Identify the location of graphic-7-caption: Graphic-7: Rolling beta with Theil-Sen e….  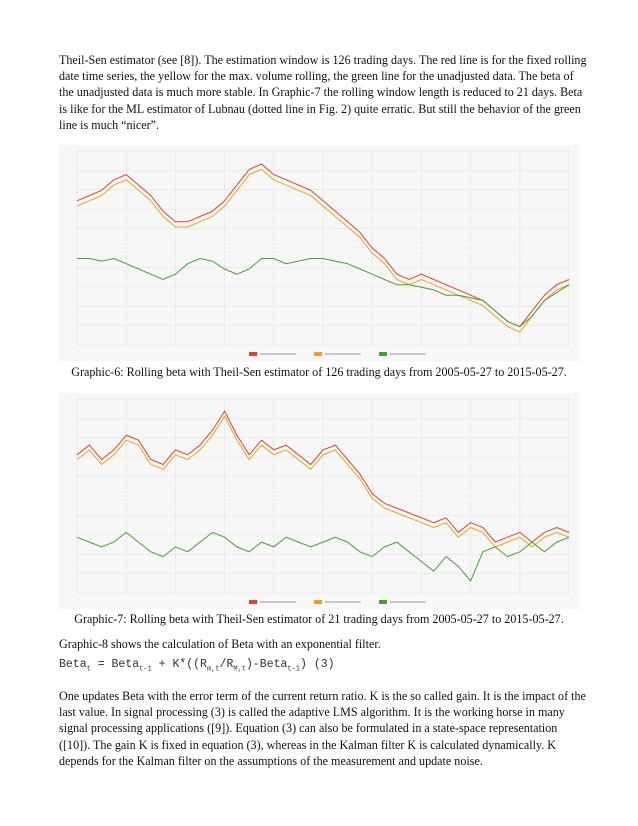
(319, 619).